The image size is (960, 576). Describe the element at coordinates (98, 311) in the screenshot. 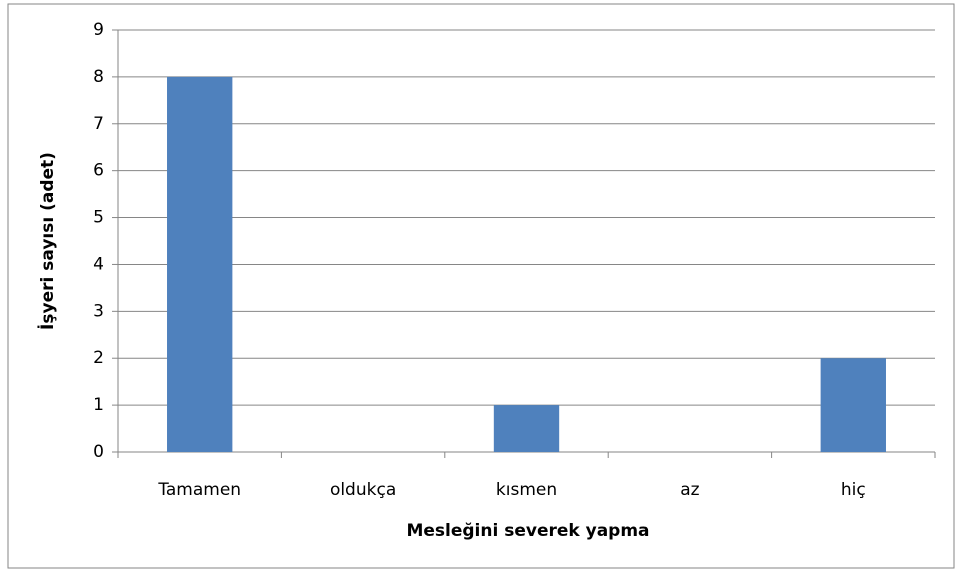

I see `y-tick-label: 3` at that location.